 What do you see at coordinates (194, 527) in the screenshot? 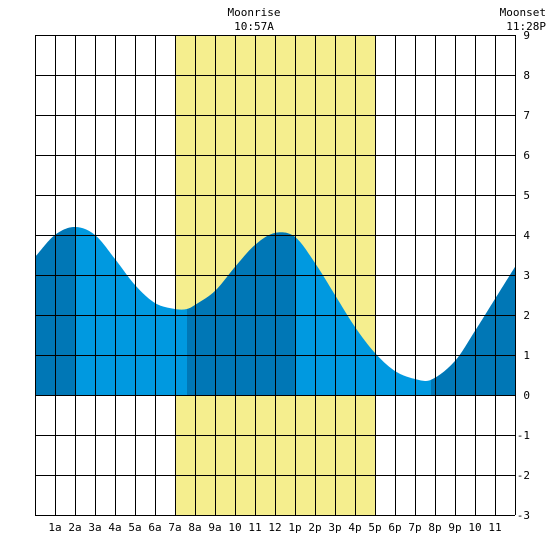
I see `x-tick-label: 8a` at bounding box center [194, 527].